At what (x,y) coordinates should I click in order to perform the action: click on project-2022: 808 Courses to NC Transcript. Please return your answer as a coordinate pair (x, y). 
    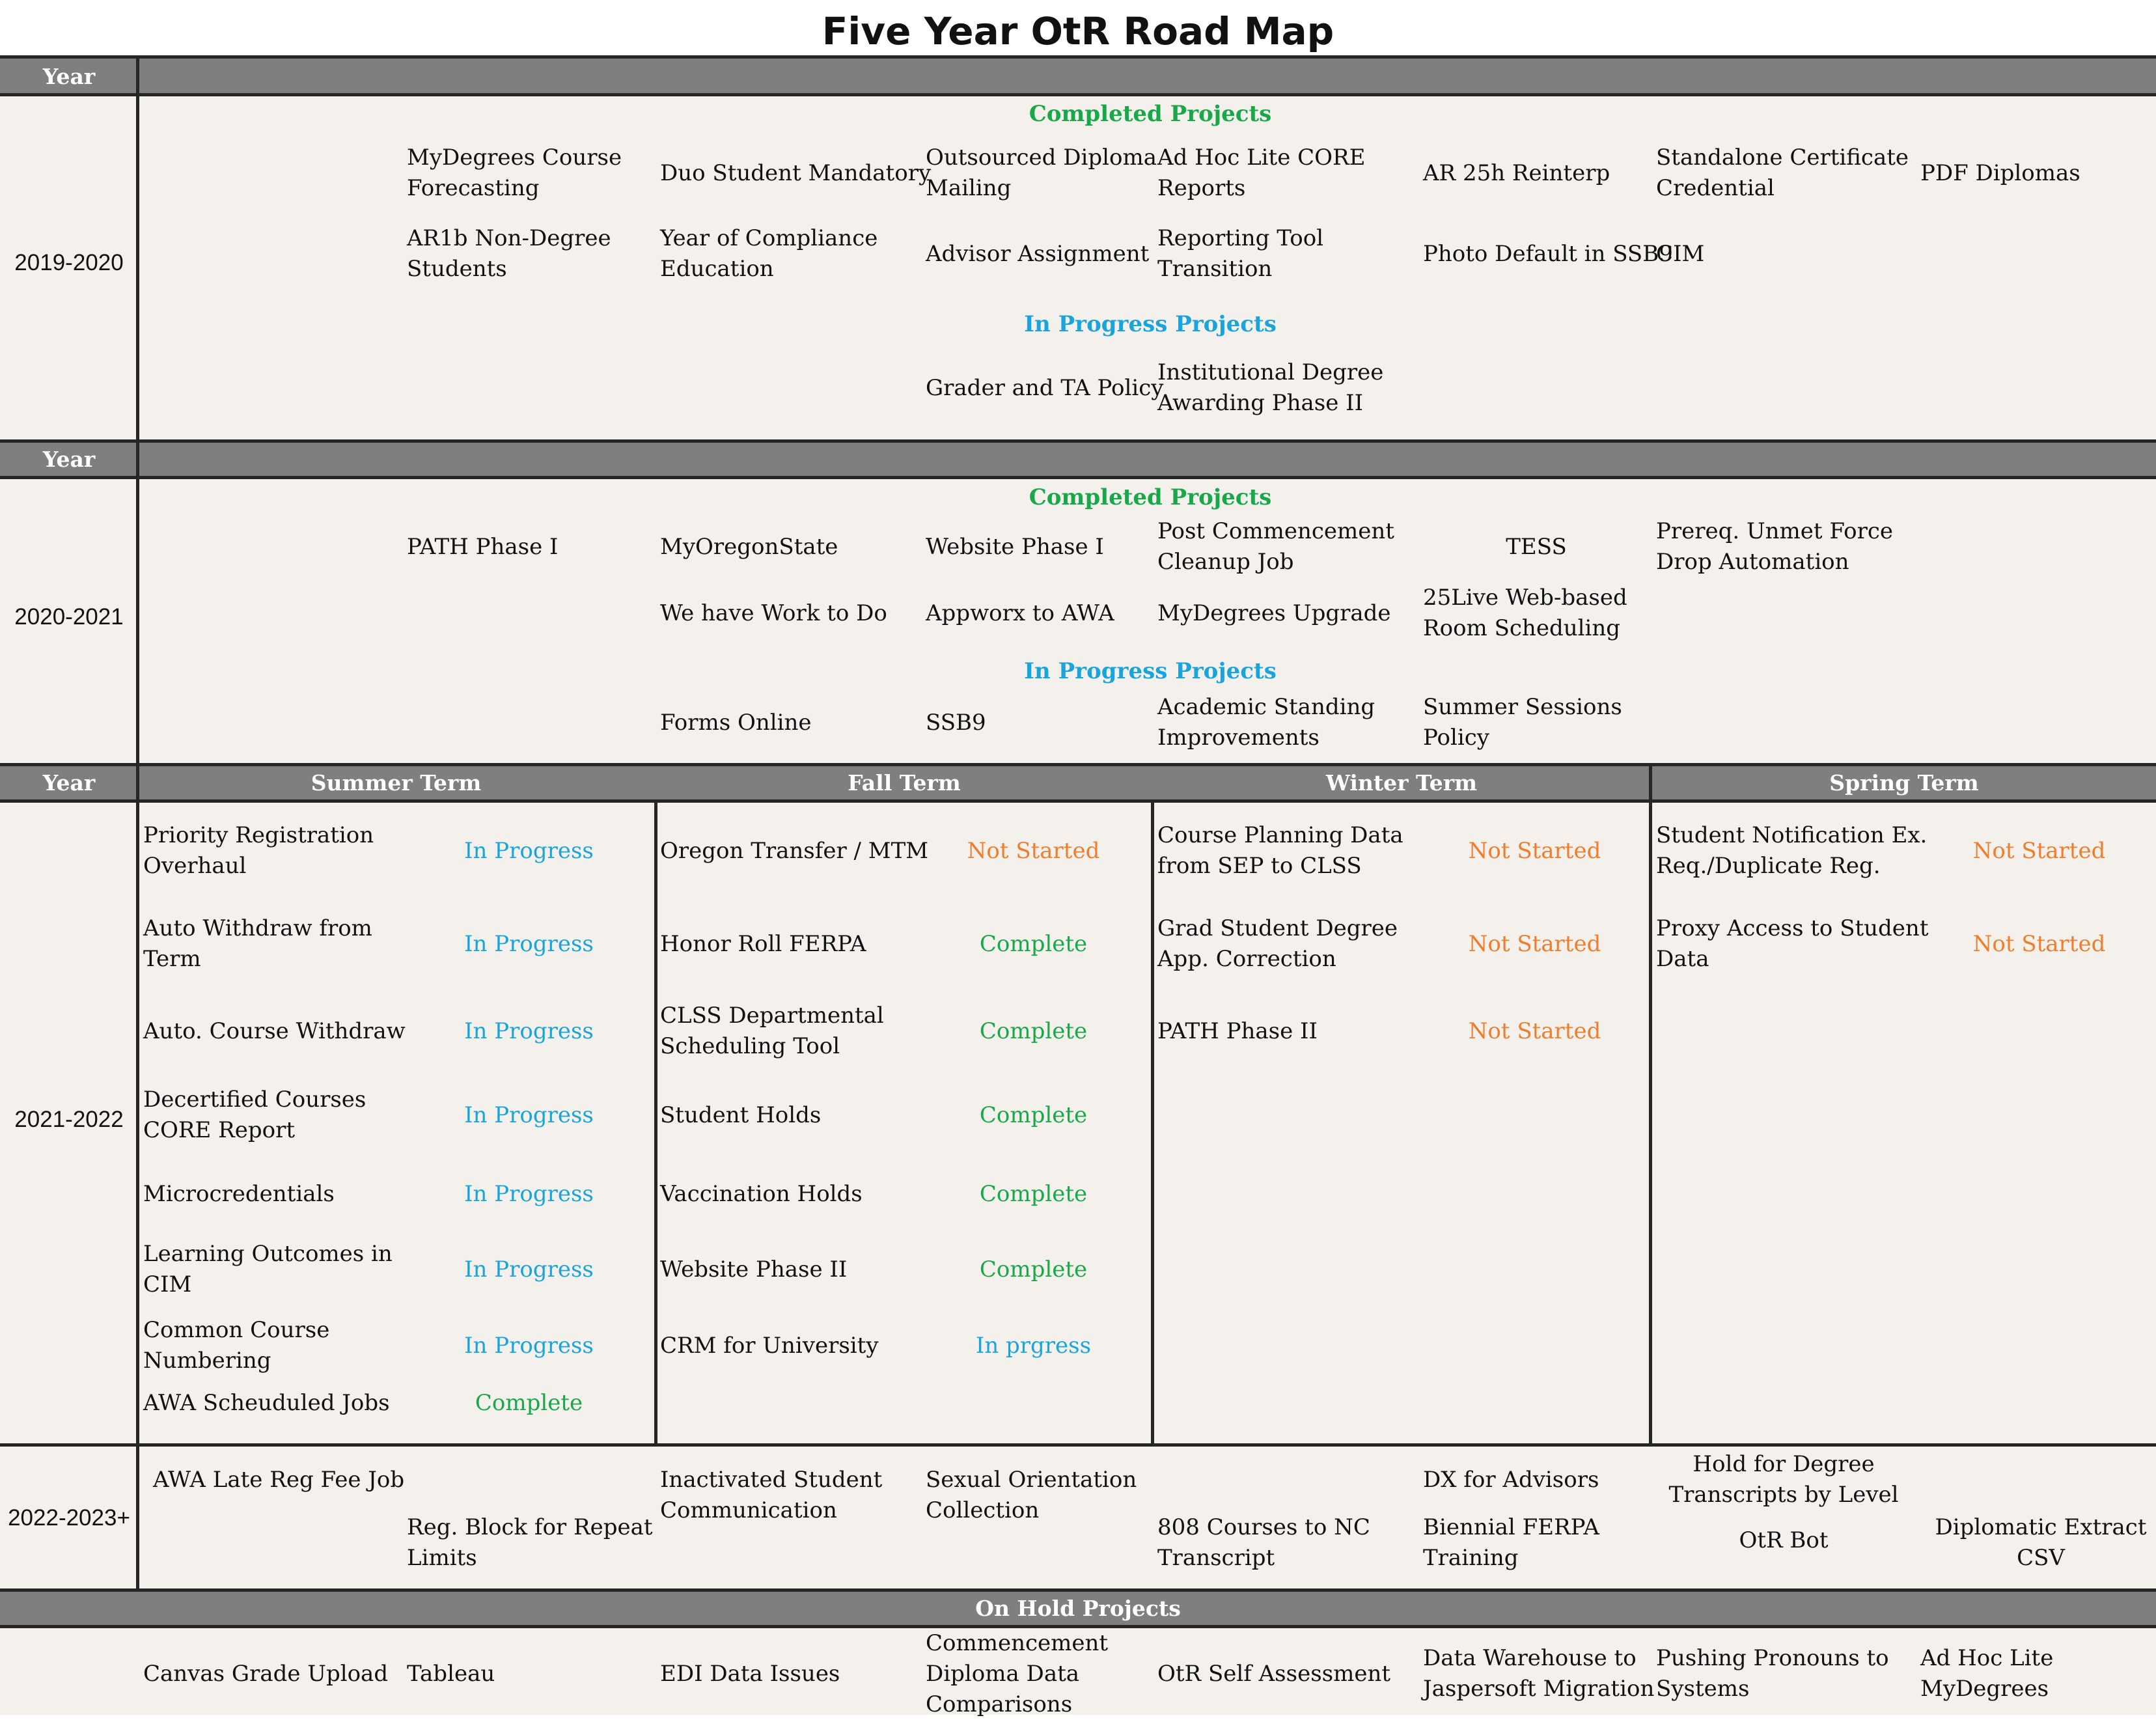
    Looking at the image, I should click on (1263, 1543).